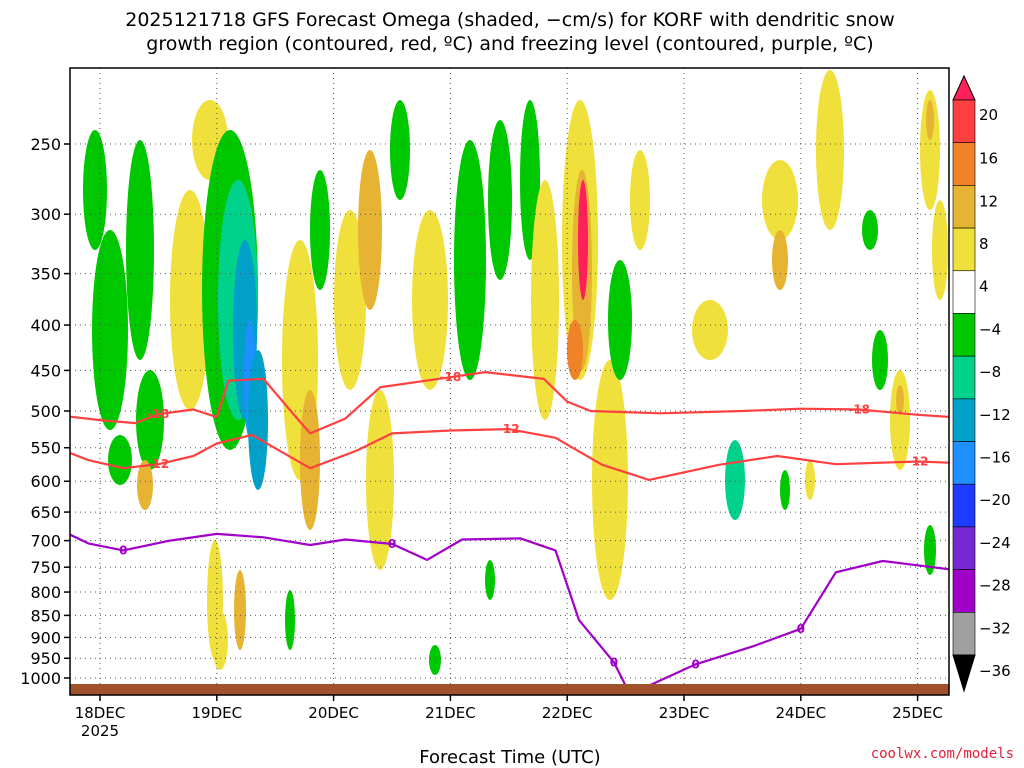  What do you see at coordinates (990, 372) in the screenshot?
I see `colorbar-label: −8` at bounding box center [990, 372].